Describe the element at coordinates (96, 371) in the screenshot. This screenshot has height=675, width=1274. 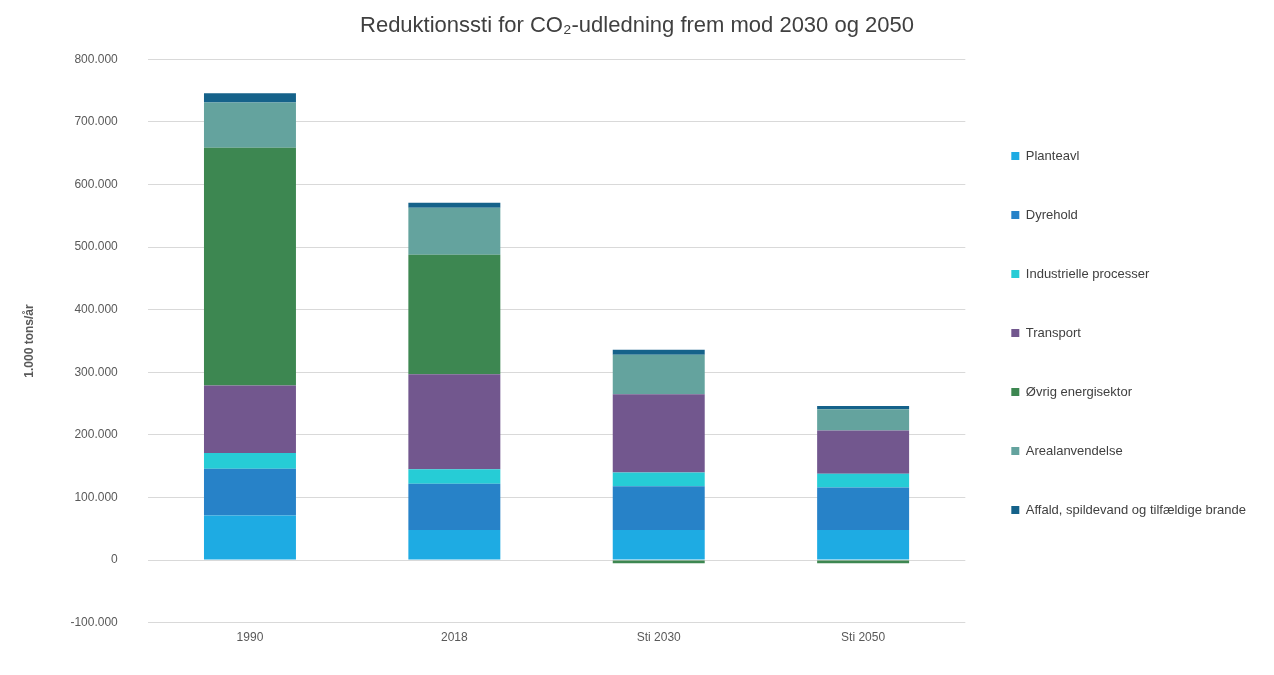
I see `y-tick-label: 300.000` at that location.